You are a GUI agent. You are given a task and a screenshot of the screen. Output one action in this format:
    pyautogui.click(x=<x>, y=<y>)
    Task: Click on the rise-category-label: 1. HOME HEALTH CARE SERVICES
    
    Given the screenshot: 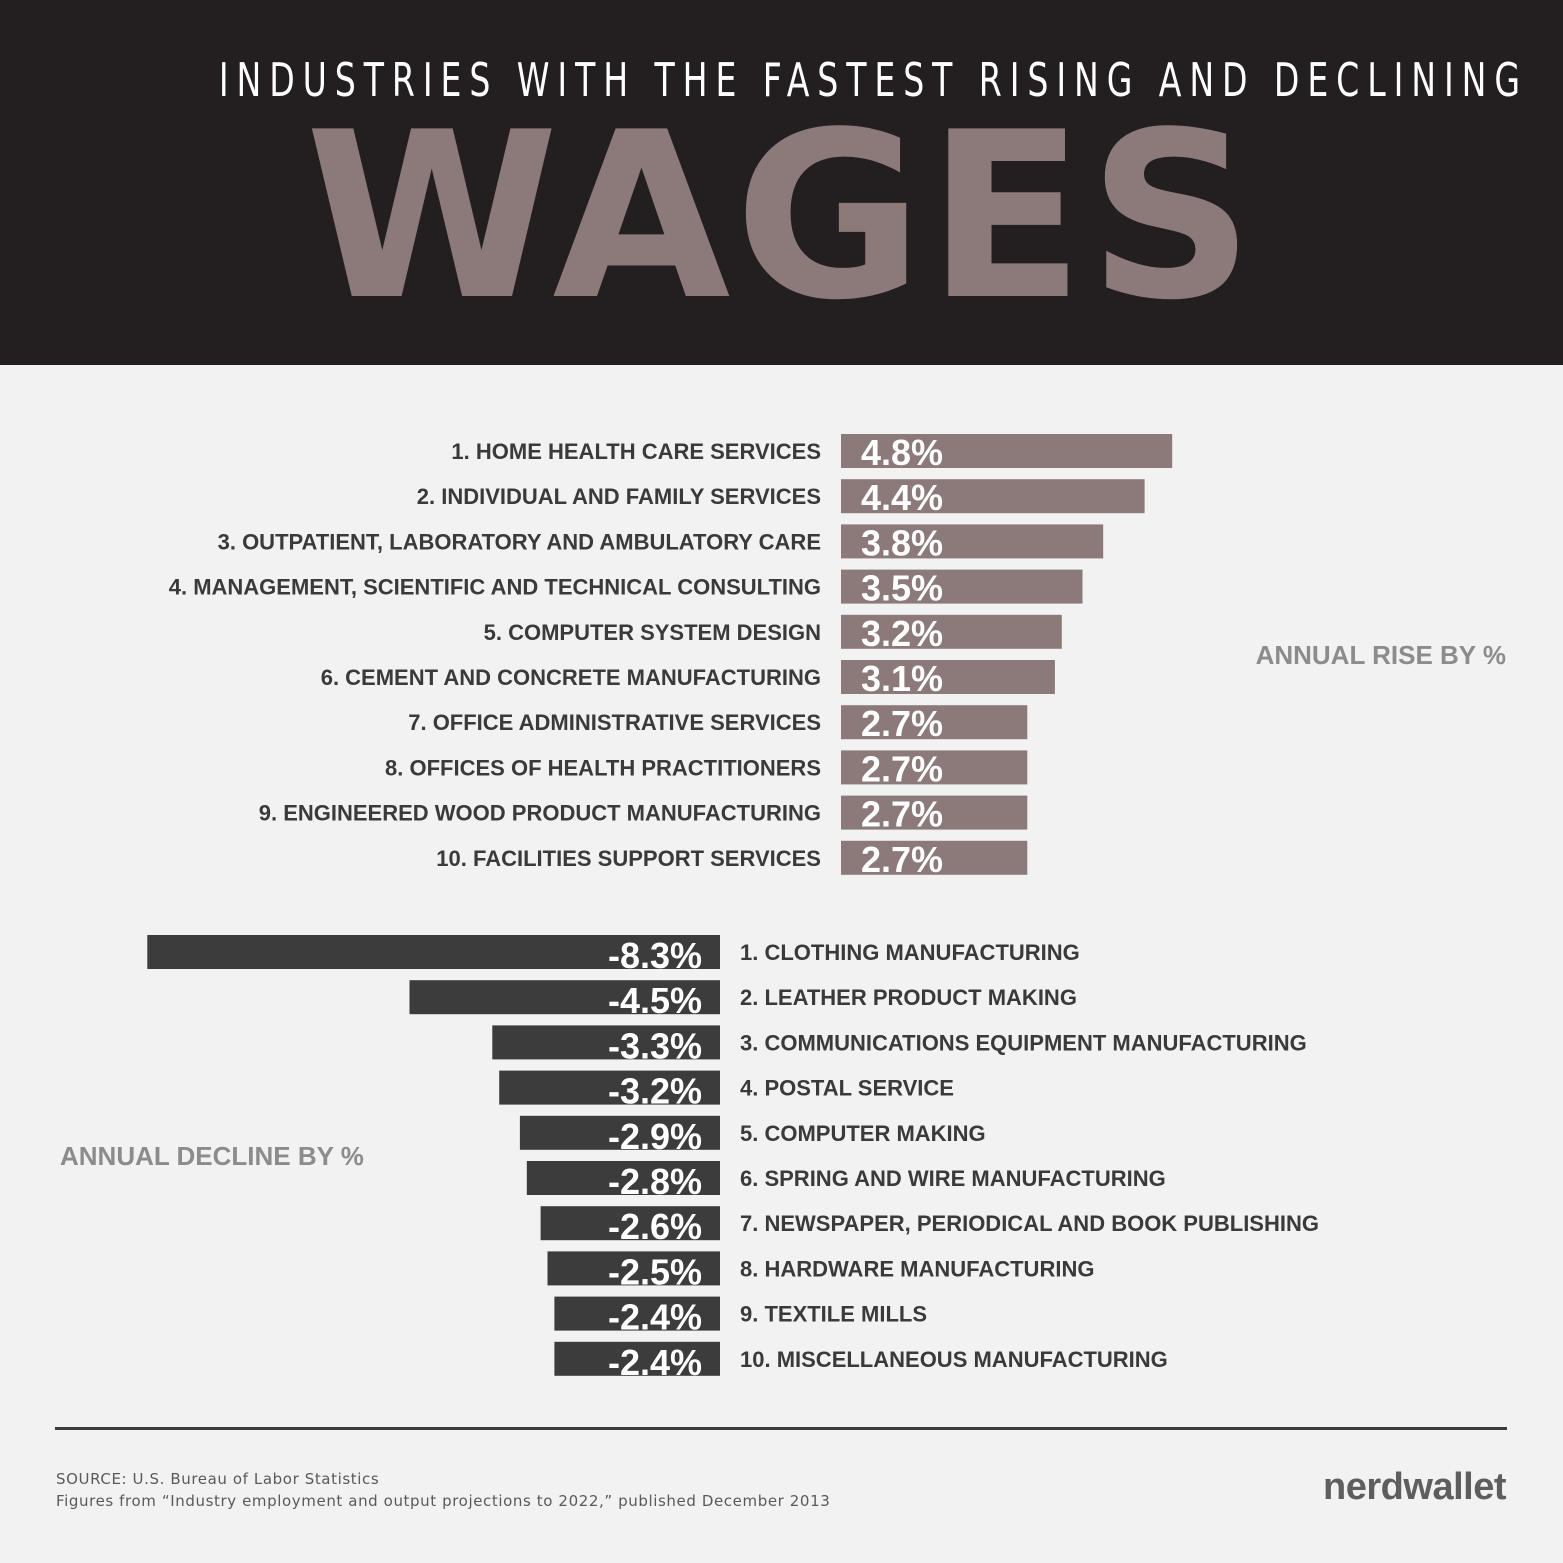 What is the action you would take?
    pyautogui.click(x=636, y=451)
    